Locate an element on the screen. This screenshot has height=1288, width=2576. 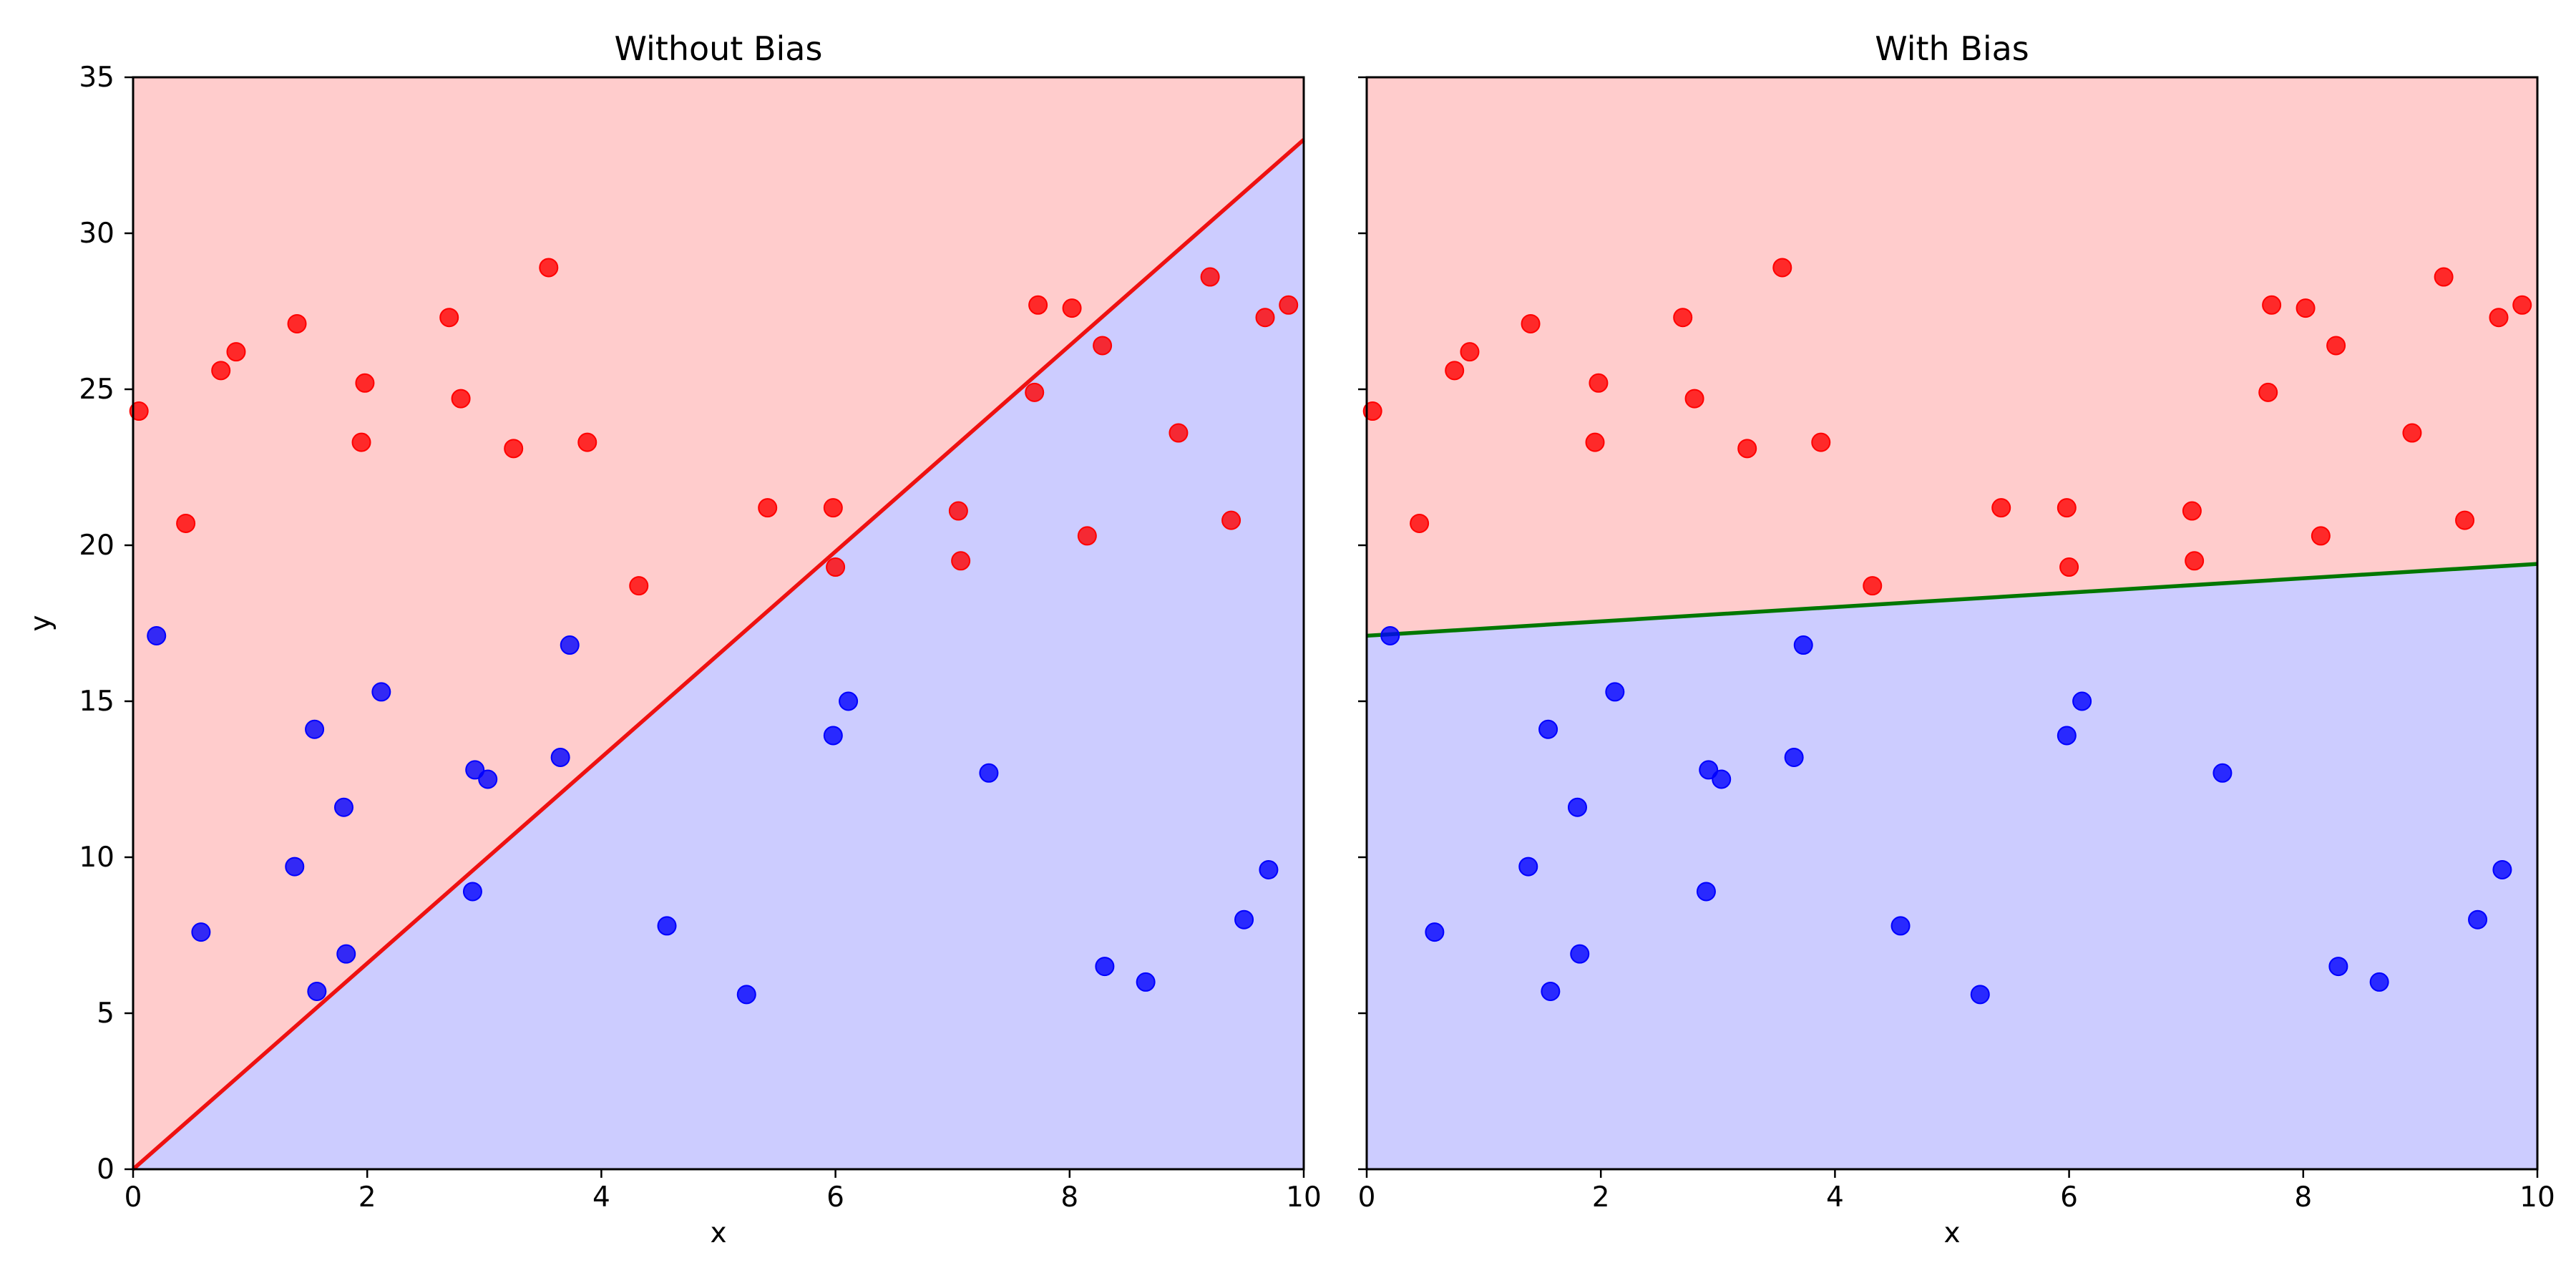
y-tick-label: 5 is located at coordinates (105, 1013).